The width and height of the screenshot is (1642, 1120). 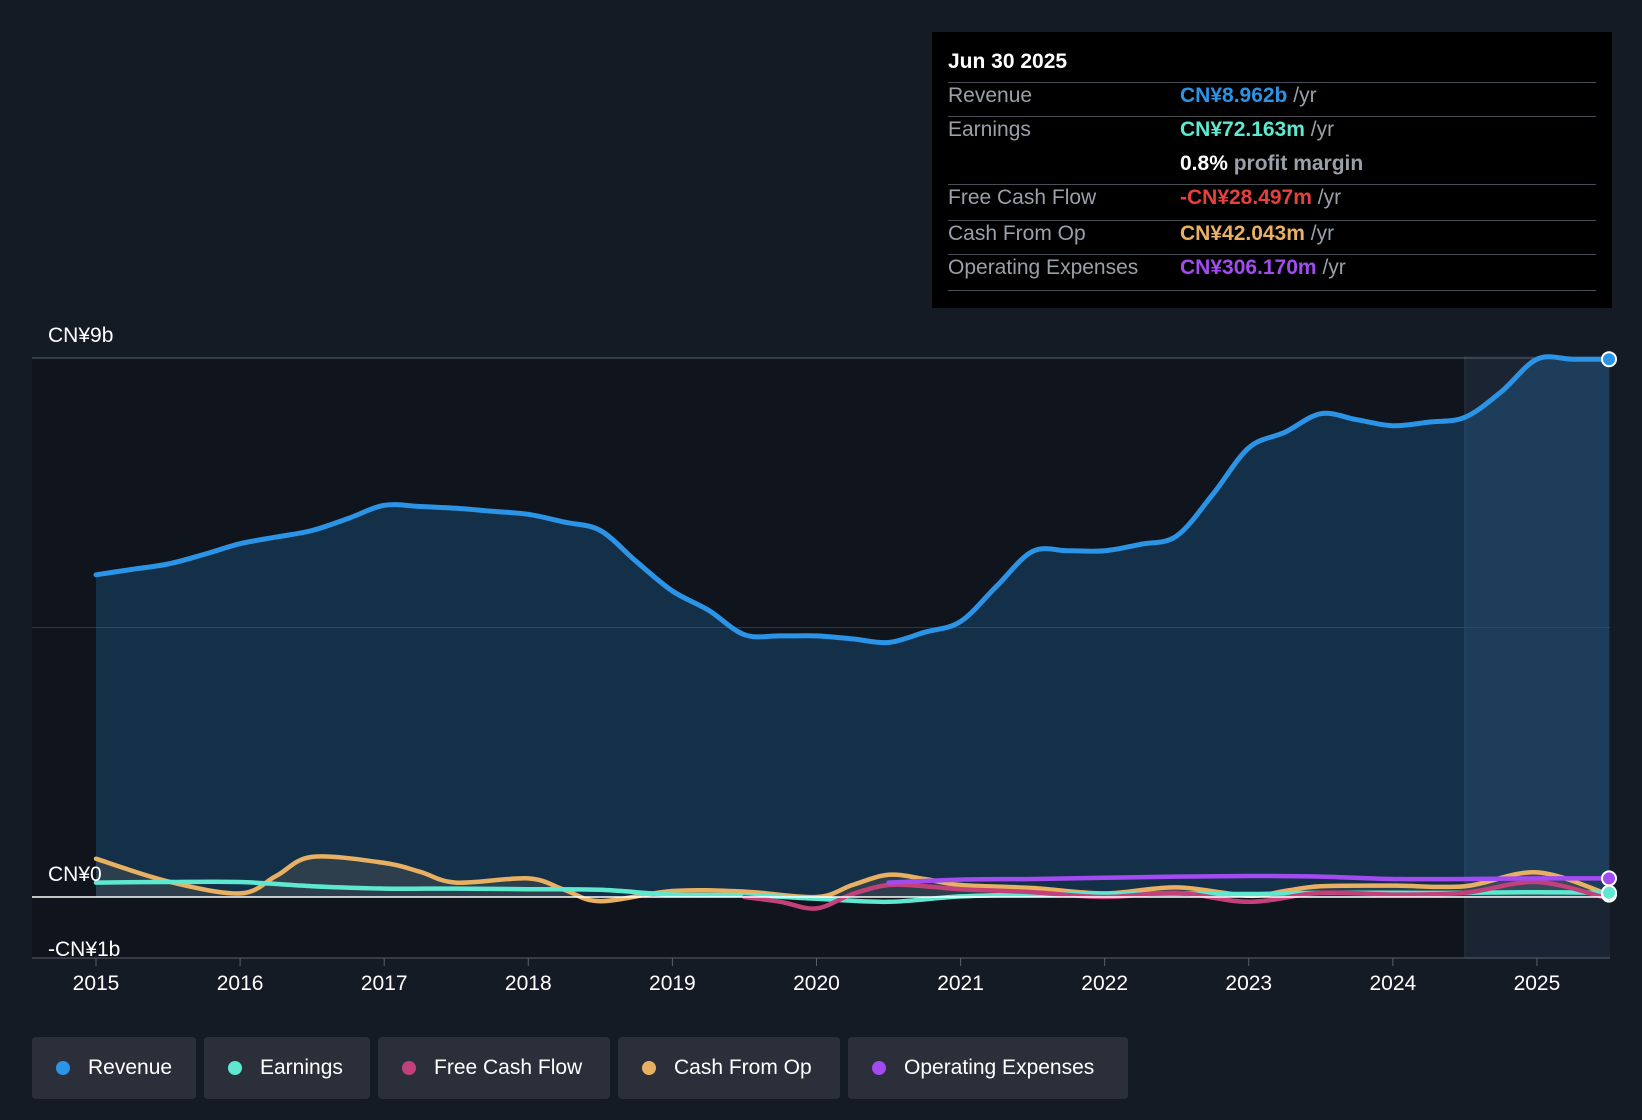 What do you see at coordinates (1537, 983) in the screenshot?
I see `x-tick-label: 2025` at bounding box center [1537, 983].